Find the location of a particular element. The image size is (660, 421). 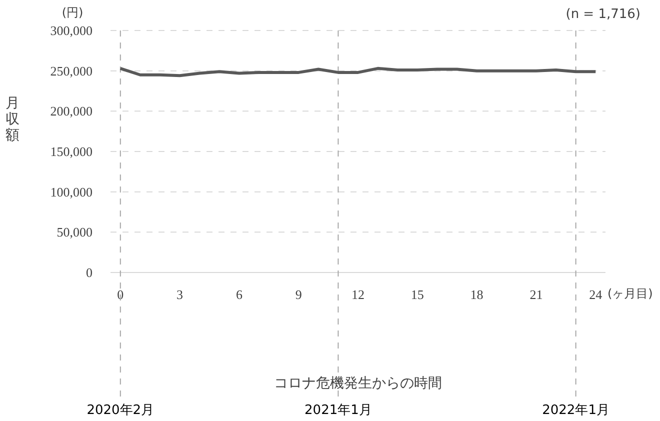

y-tick-label: 150,000 is located at coordinates (71, 151).